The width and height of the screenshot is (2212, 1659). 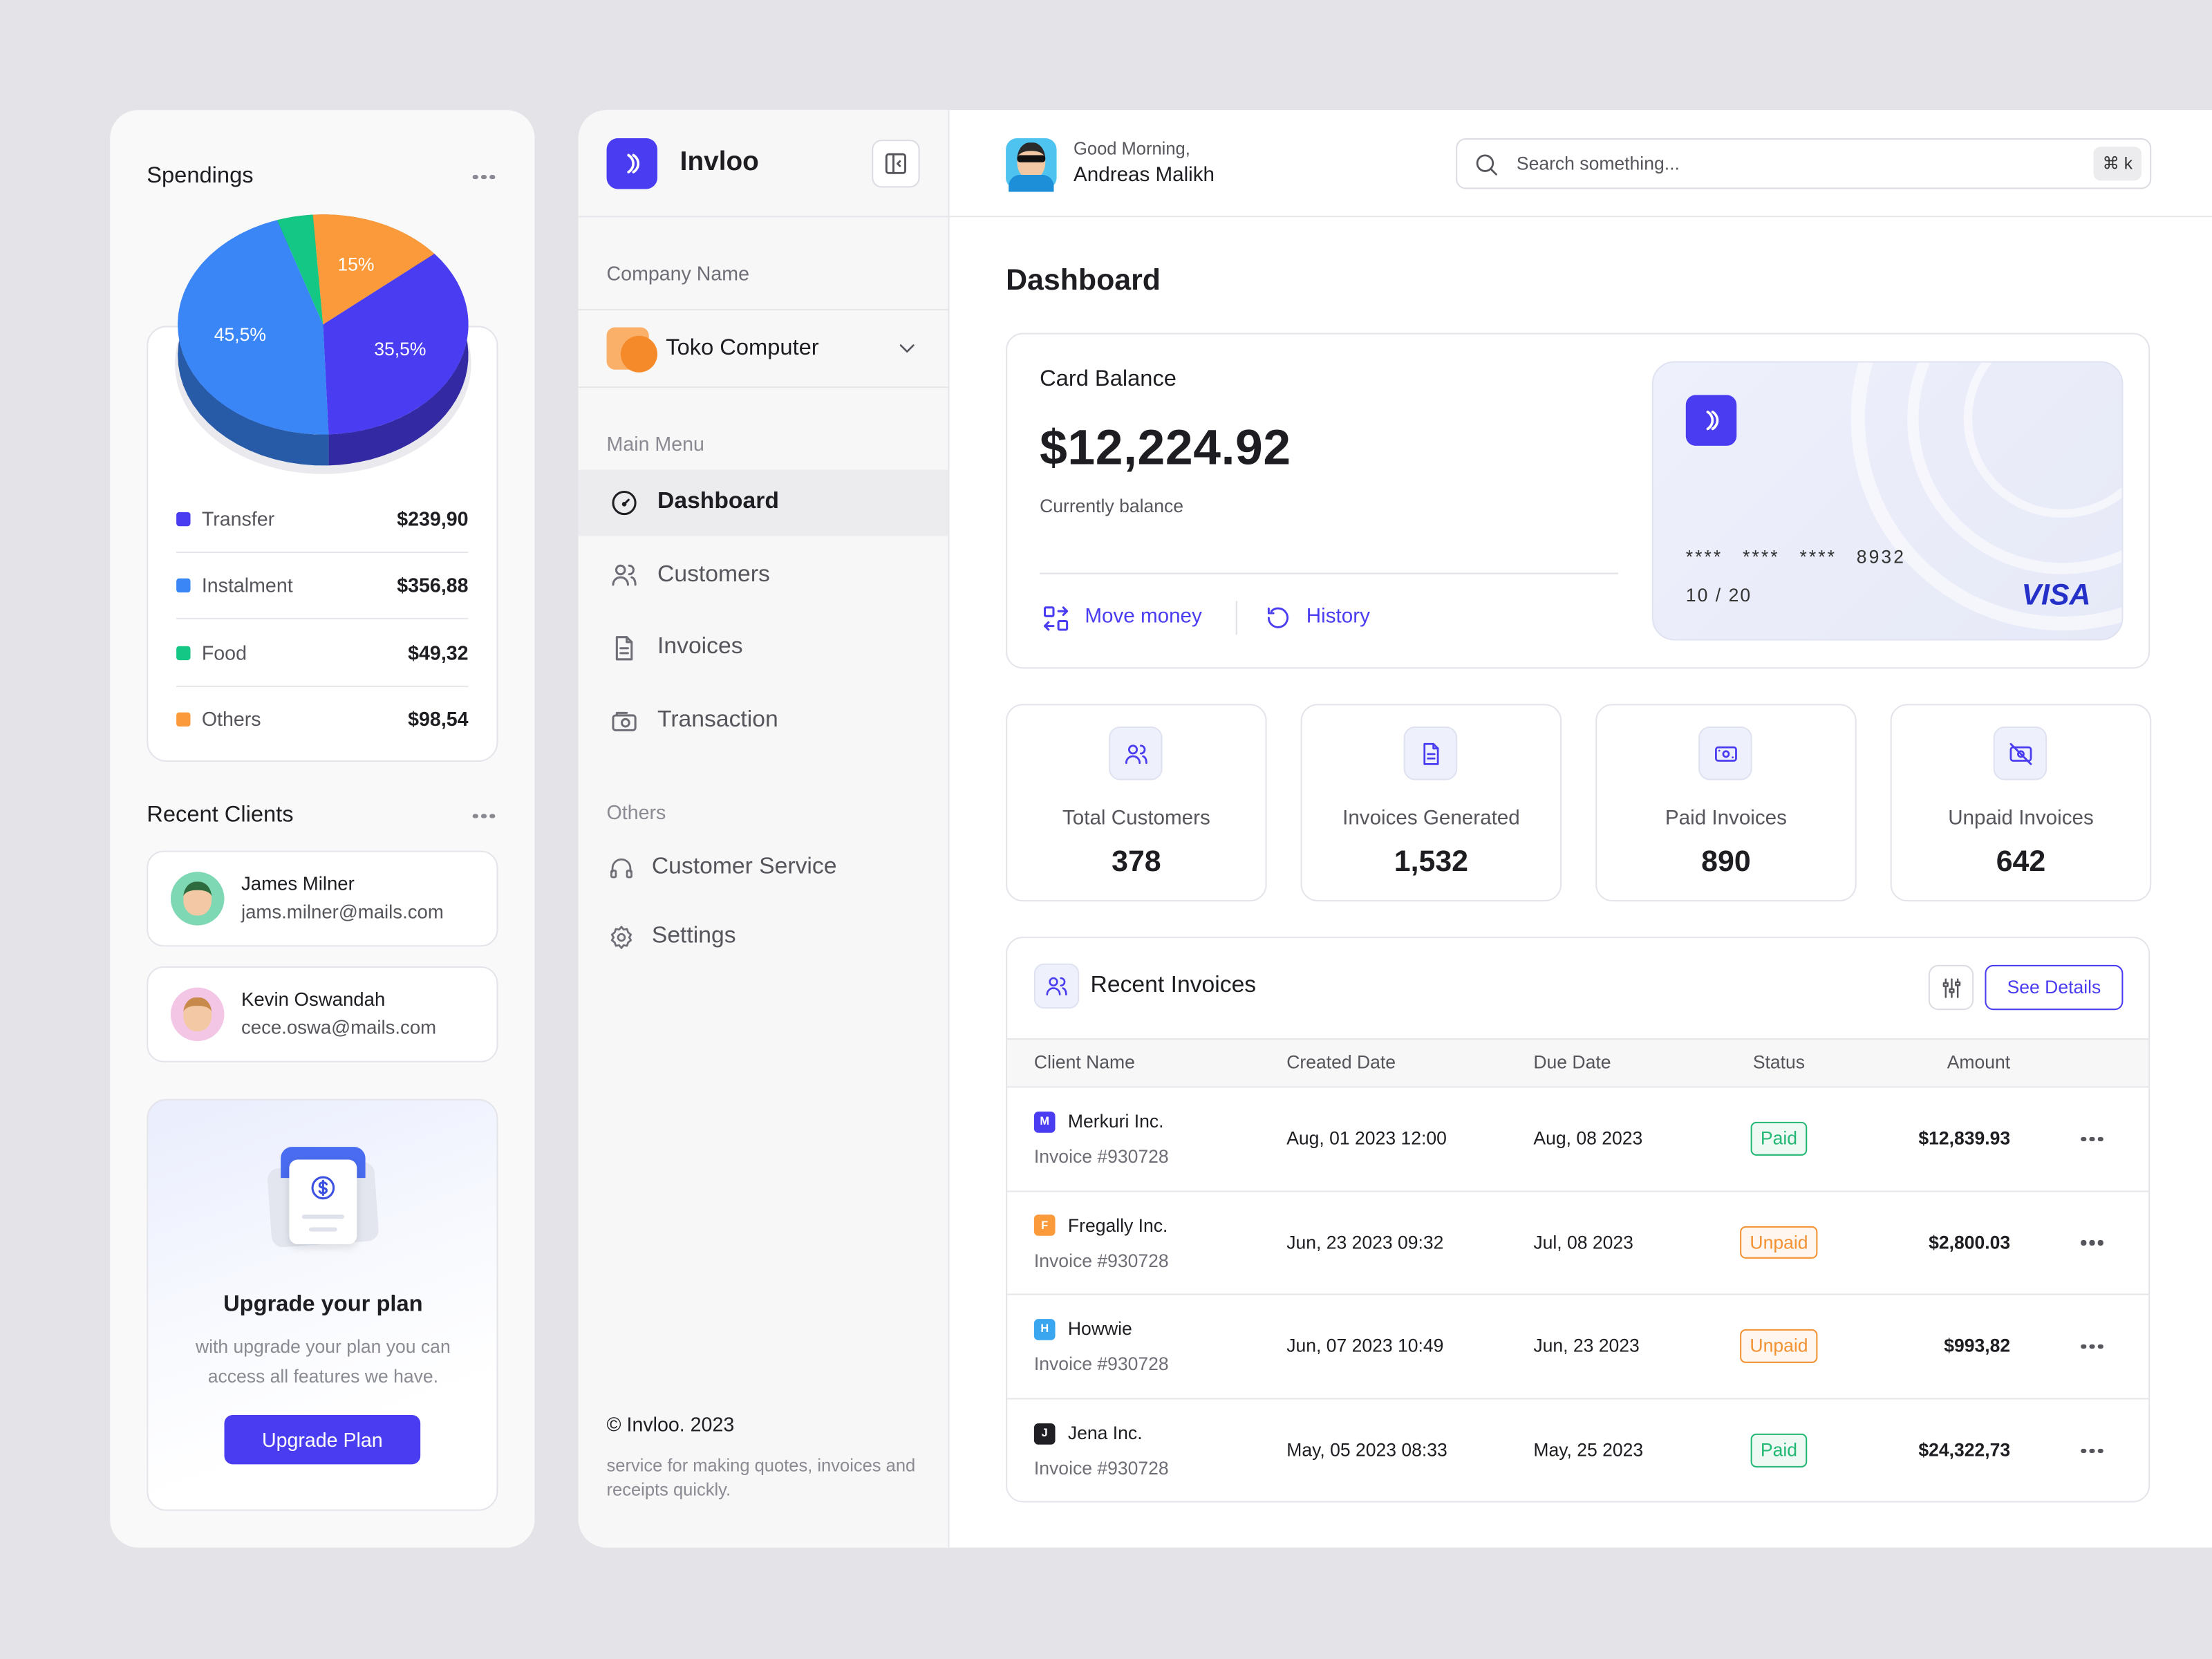 I want to click on action-link: Move money, so click(x=1143, y=617).